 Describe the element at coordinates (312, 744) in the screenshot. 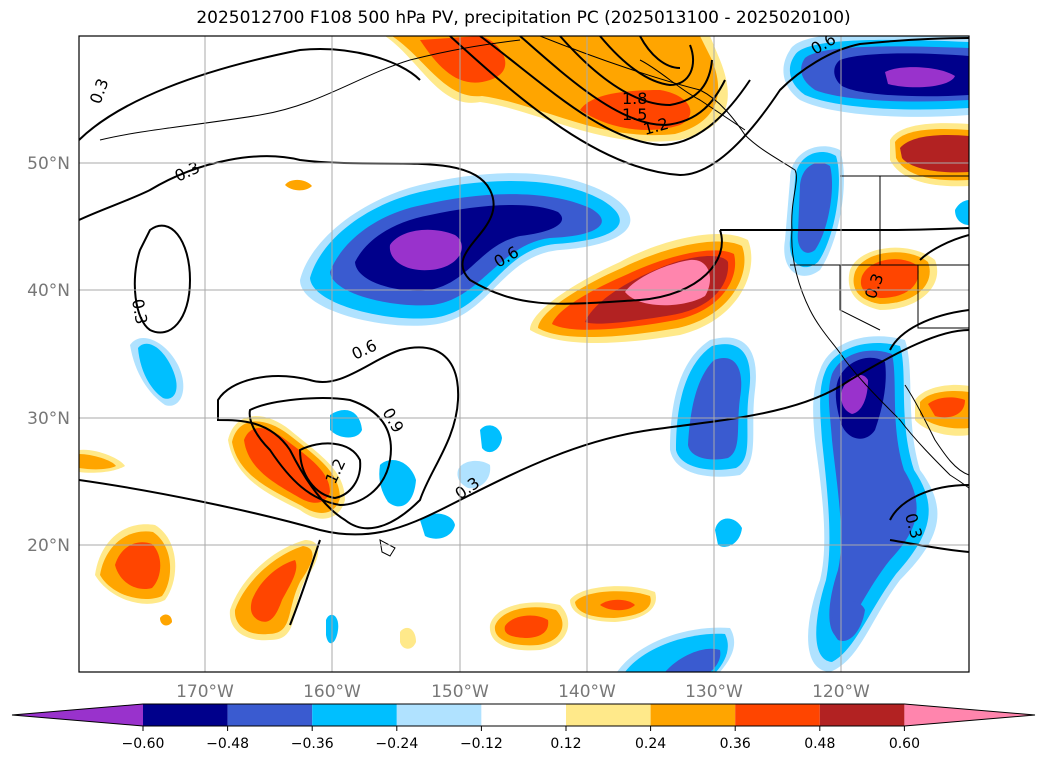

I see `colorbar-tick-label: −0.36` at that location.